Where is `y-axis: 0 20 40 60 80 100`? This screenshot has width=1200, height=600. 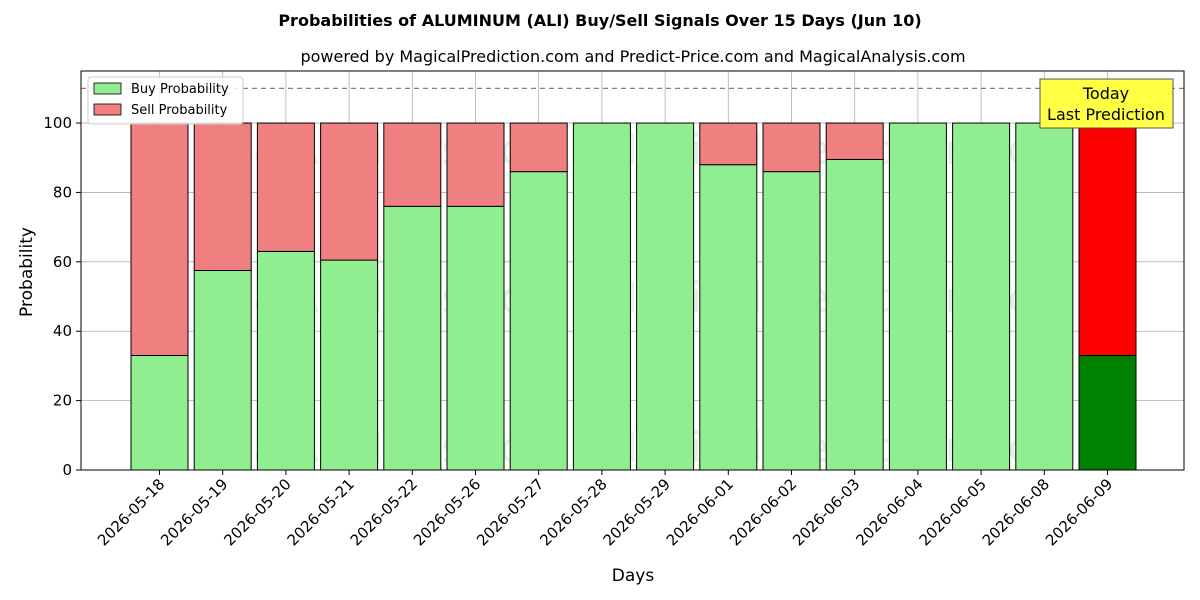
y-axis: 0 20 40 60 80 100 is located at coordinates (62, 296).